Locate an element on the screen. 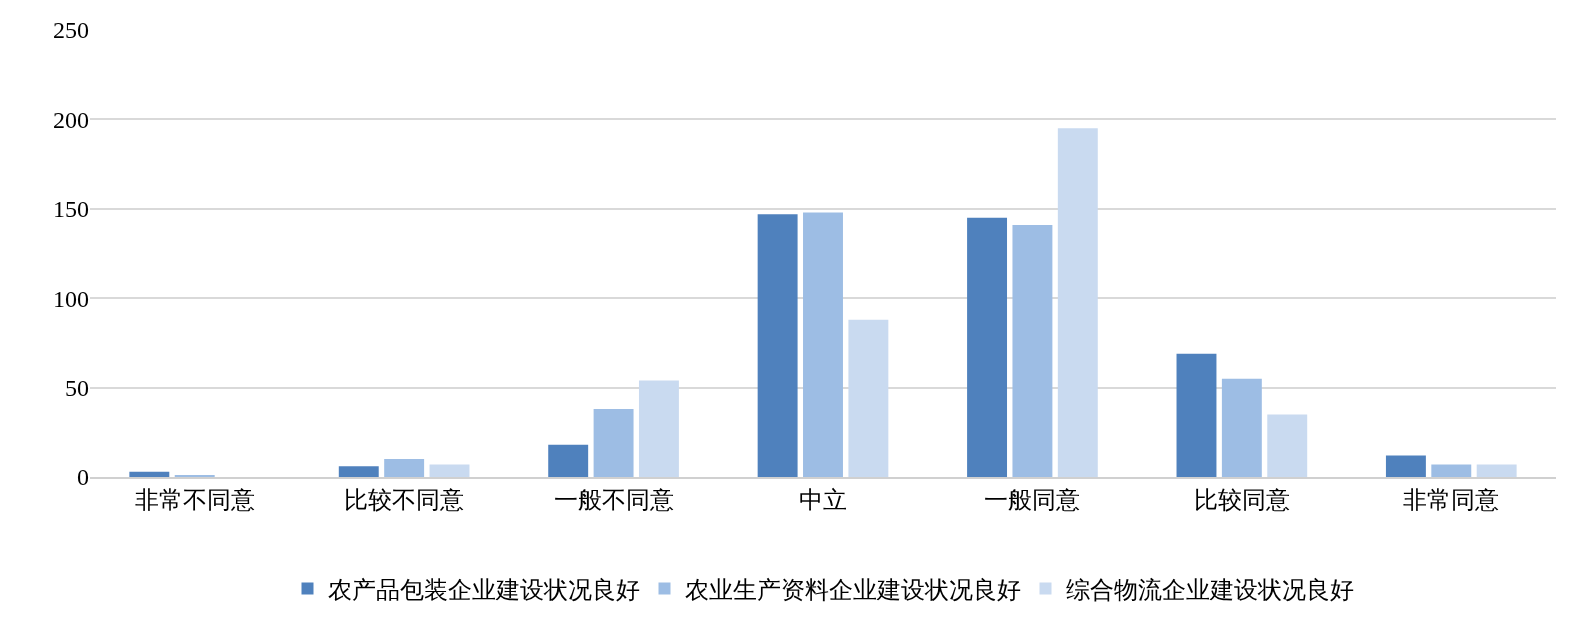 The image size is (1596, 623). y-tick-label: 50 is located at coordinates (77, 388).